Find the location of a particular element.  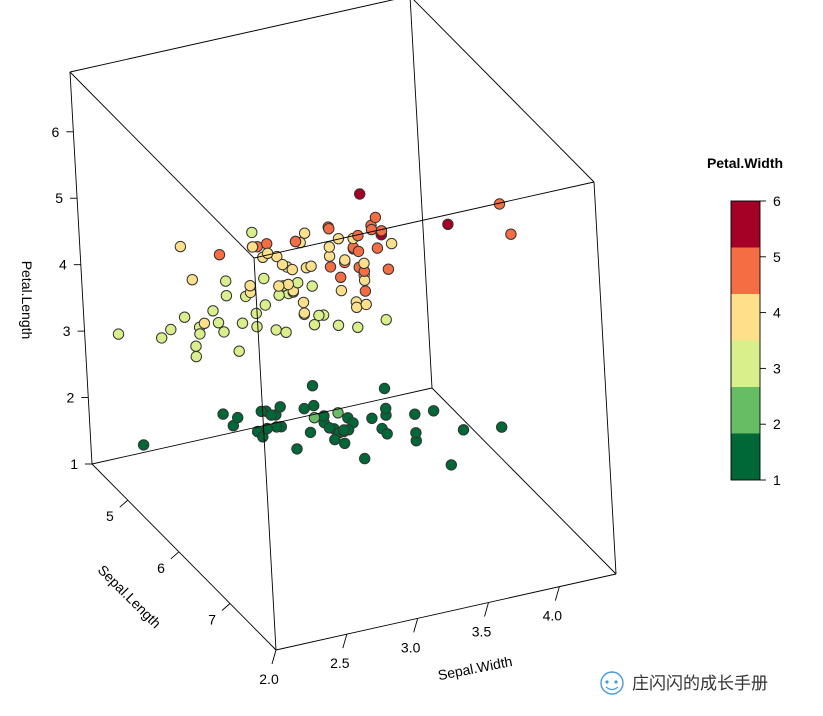

x-tick-label-2: 3.0 is located at coordinates (411, 647).